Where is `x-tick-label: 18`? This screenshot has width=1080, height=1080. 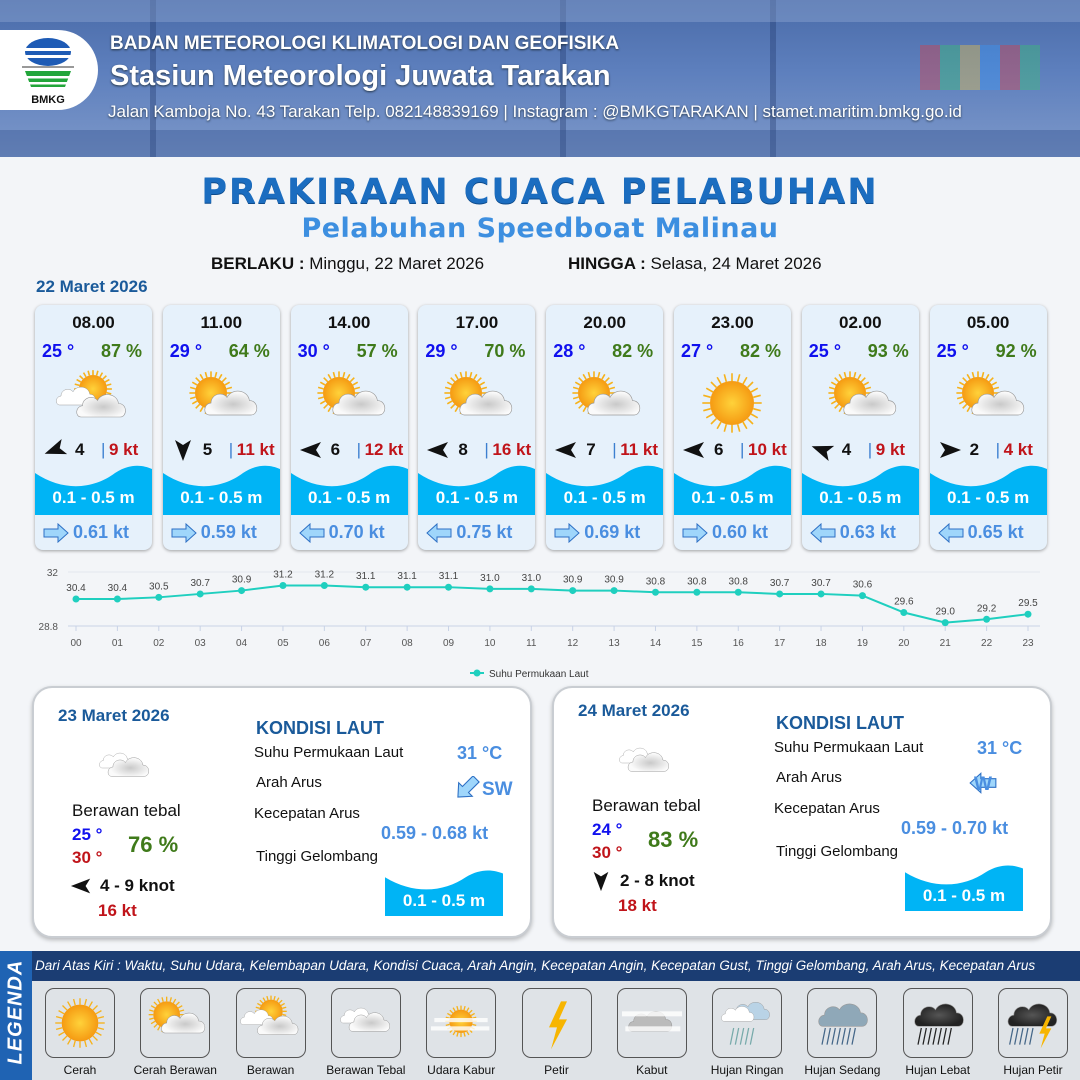
x-tick-label: 18 is located at coordinates (821, 643).